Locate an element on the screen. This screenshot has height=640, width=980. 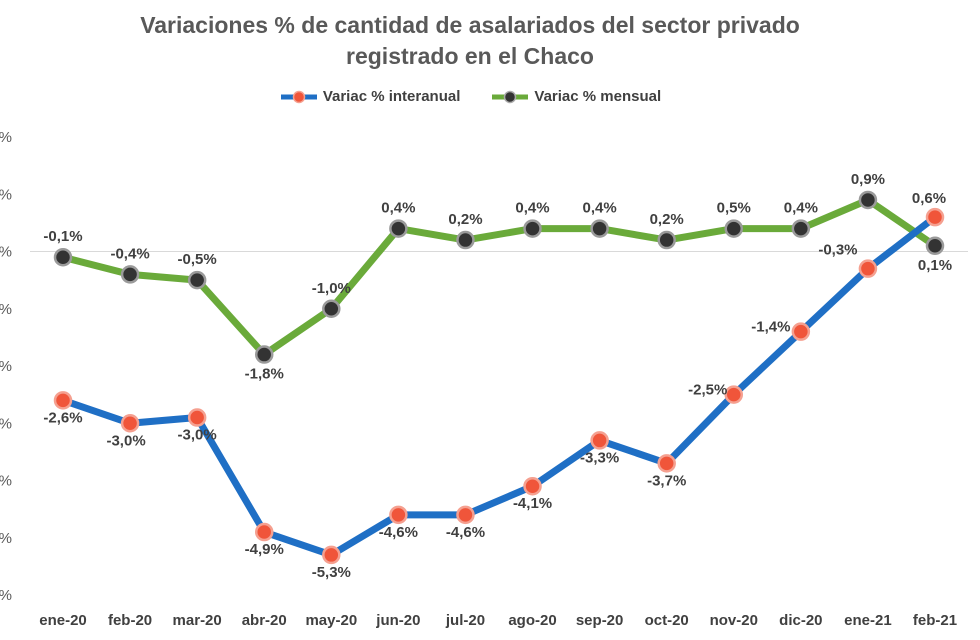
y-tick-label: 2% is located at coordinates (6, 137).